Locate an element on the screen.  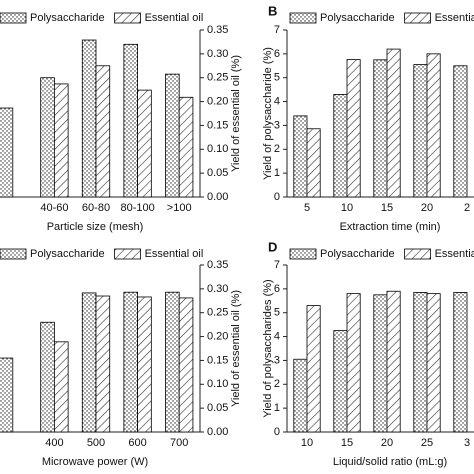
y-tick-label: 0.30 is located at coordinates (217, 54).